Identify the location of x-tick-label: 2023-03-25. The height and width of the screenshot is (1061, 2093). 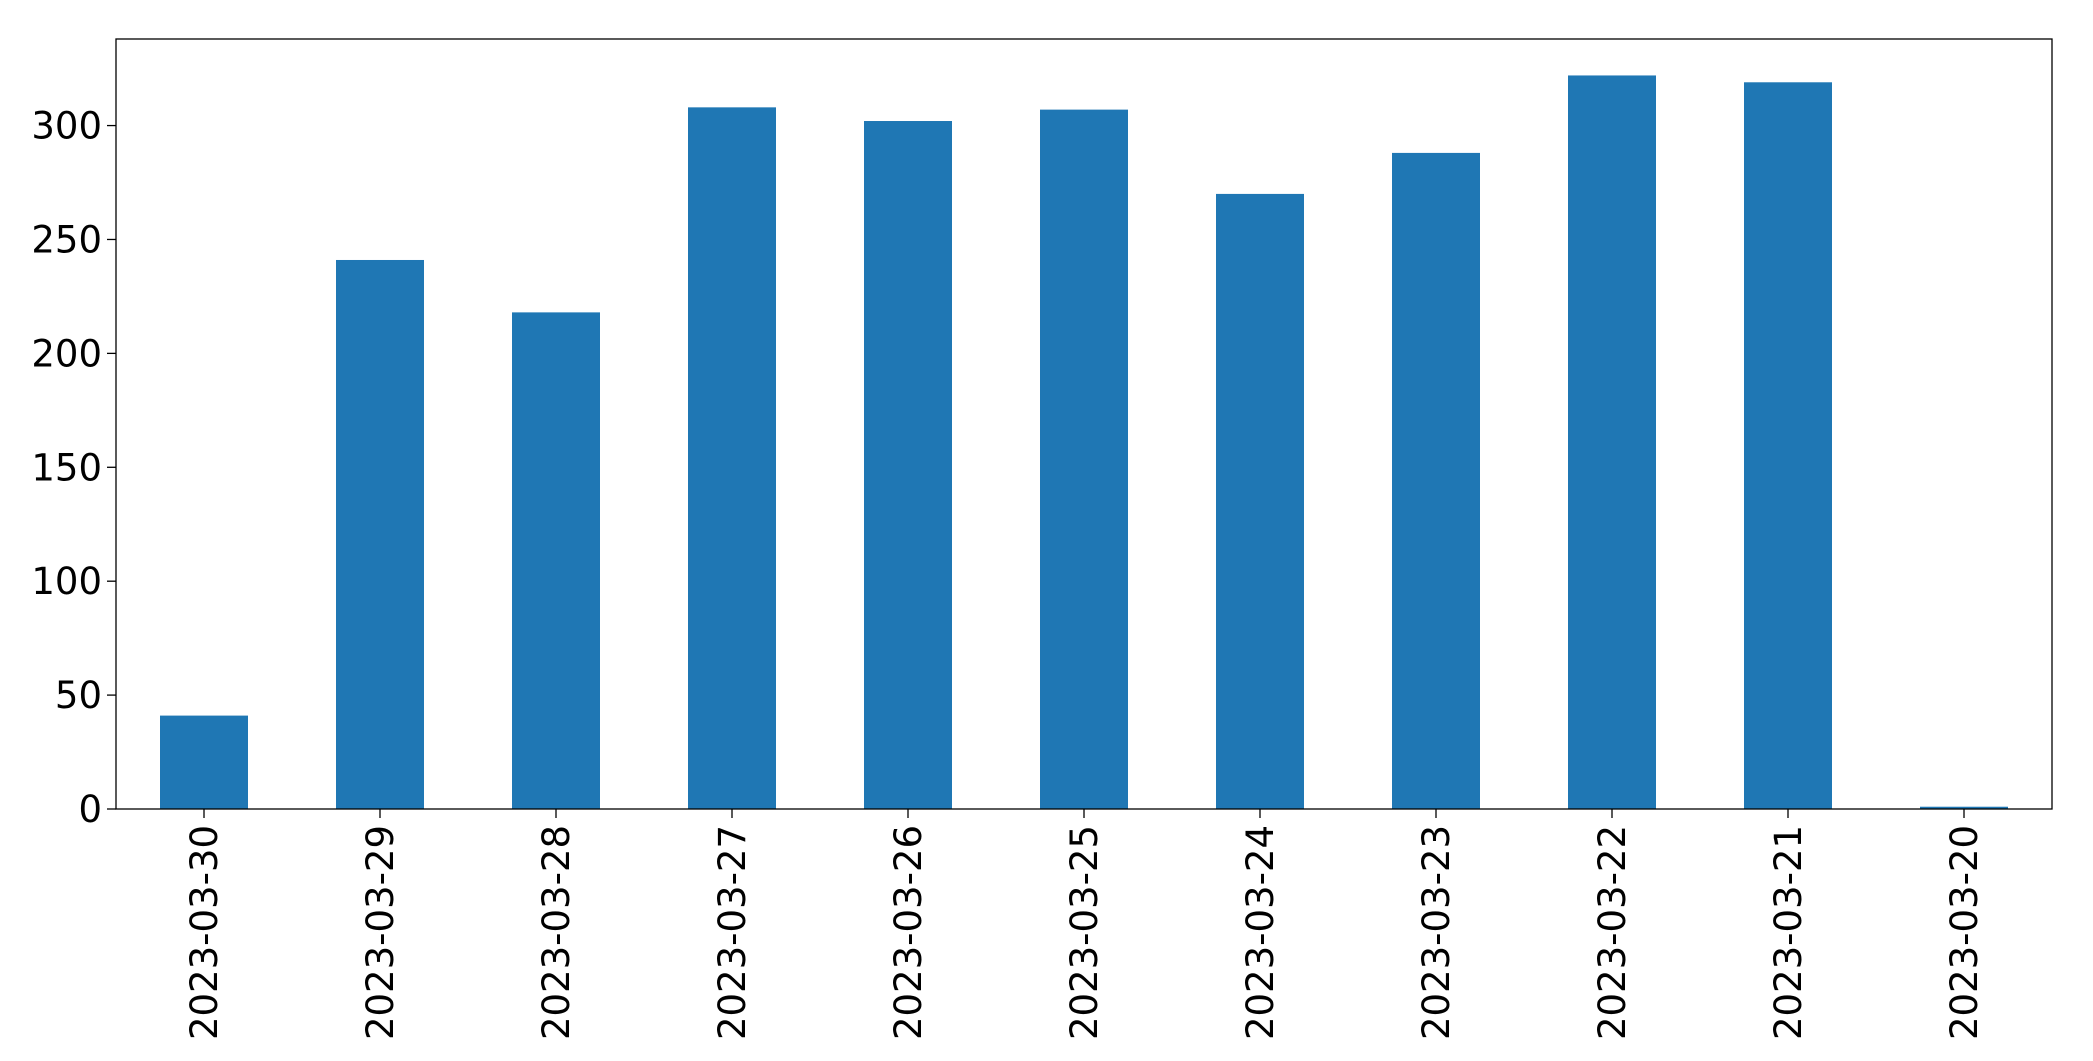
(1084, 932).